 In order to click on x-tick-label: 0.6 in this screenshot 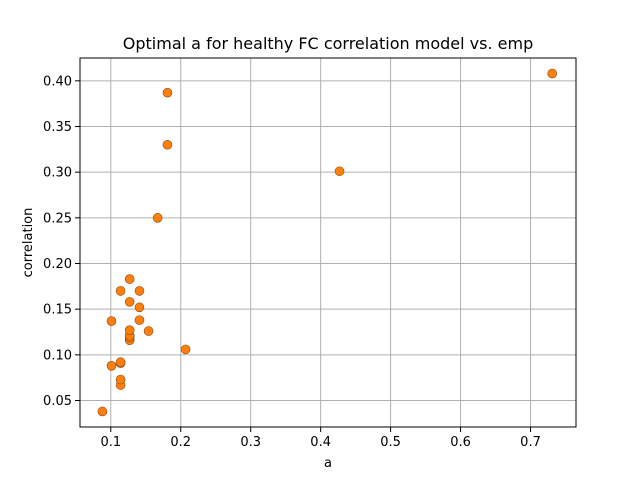, I will do `click(460, 442)`.